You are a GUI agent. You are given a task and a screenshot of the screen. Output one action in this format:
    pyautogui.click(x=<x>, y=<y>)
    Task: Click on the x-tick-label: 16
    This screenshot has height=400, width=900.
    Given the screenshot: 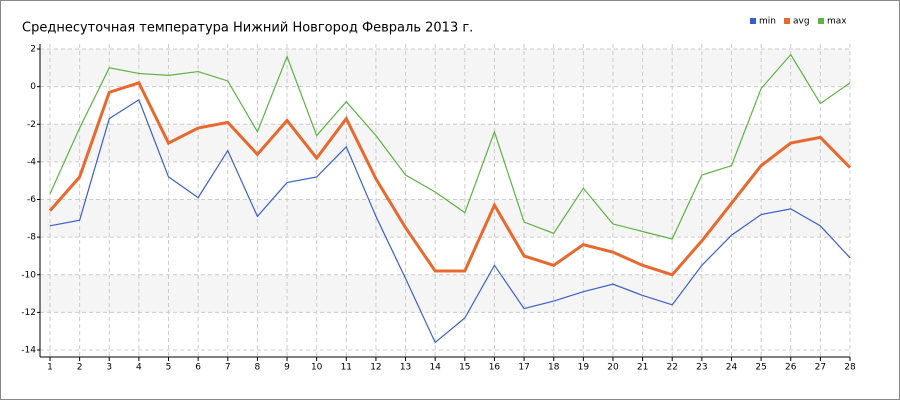 What is the action you would take?
    pyautogui.click(x=495, y=368)
    